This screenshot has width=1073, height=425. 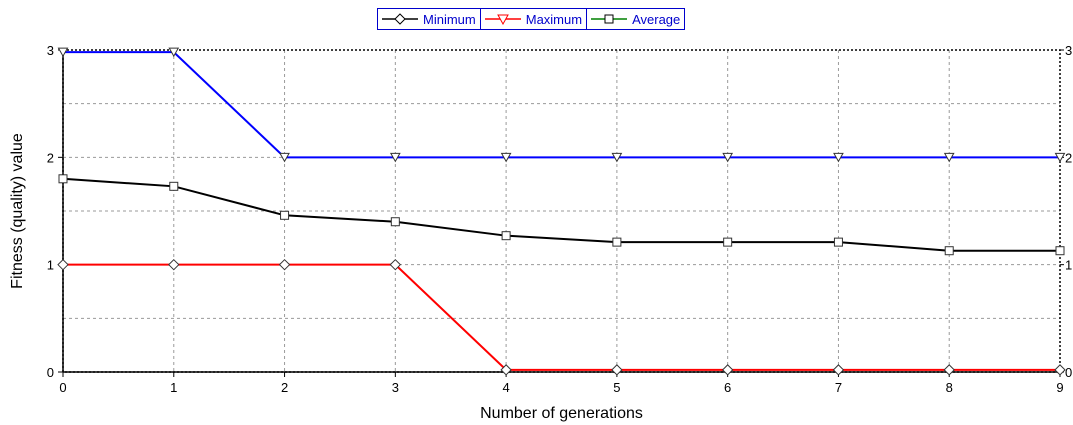 What do you see at coordinates (449, 19) in the screenshot?
I see `legend-label-minimum: Minimum` at bounding box center [449, 19].